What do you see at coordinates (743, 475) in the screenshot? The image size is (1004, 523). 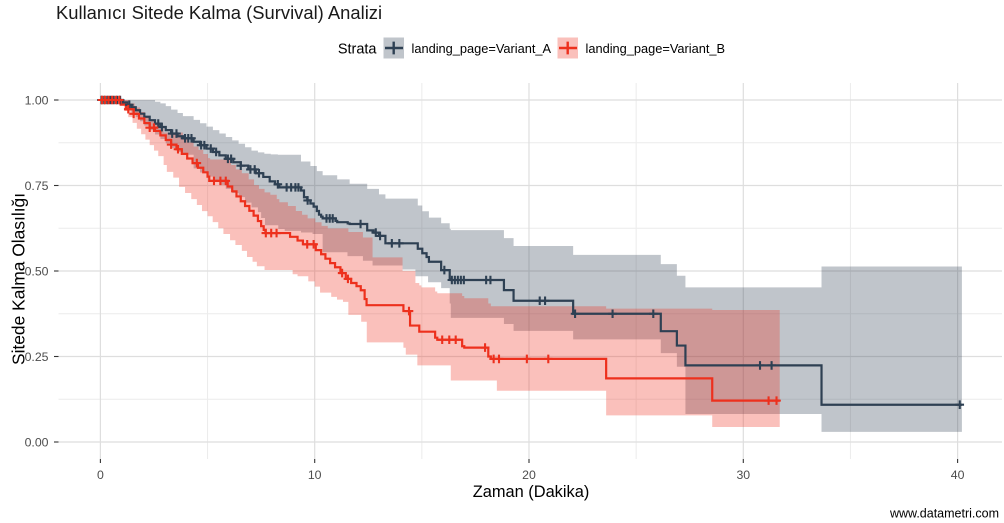 I see `svg-text: 30` at bounding box center [743, 475].